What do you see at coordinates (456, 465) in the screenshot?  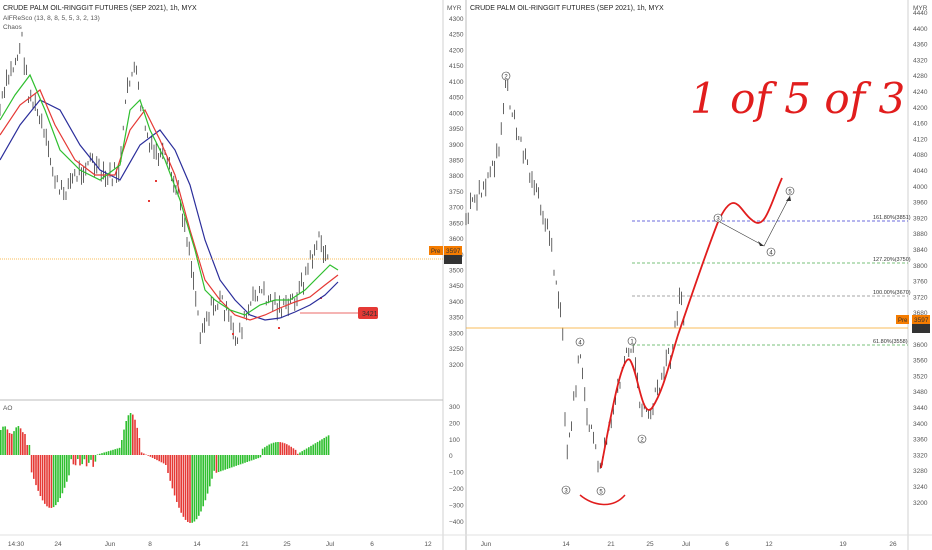 I see `ao-axis: 300 200 100 0 −100 −200 −300 −400` at bounding box center [456, 465].